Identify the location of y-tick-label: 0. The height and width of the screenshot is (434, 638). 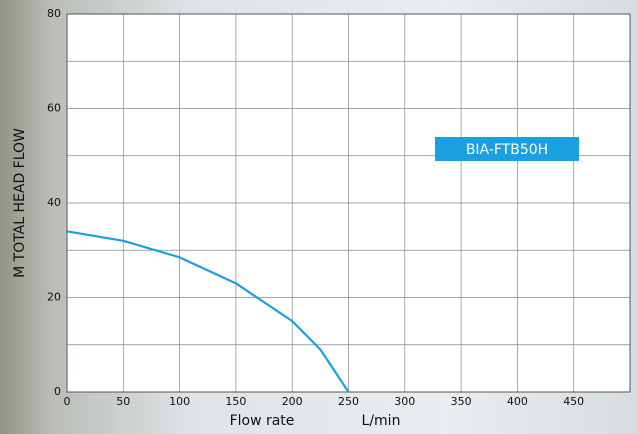
(57, 391).